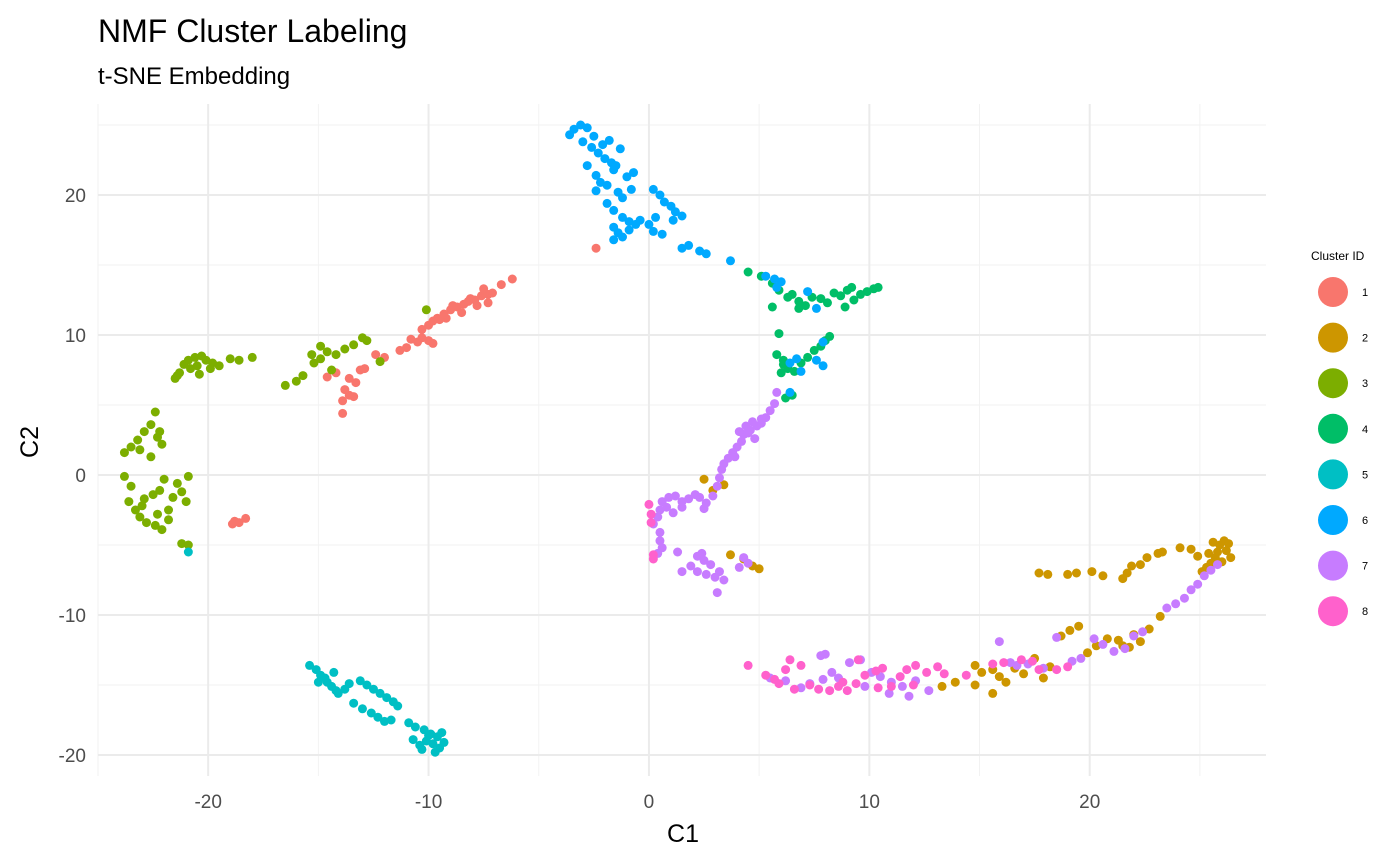  Describe the element at coordinates (194, 76) in the screenshot. I see `chart-subtitle: t-SNE Embedding` at that location.